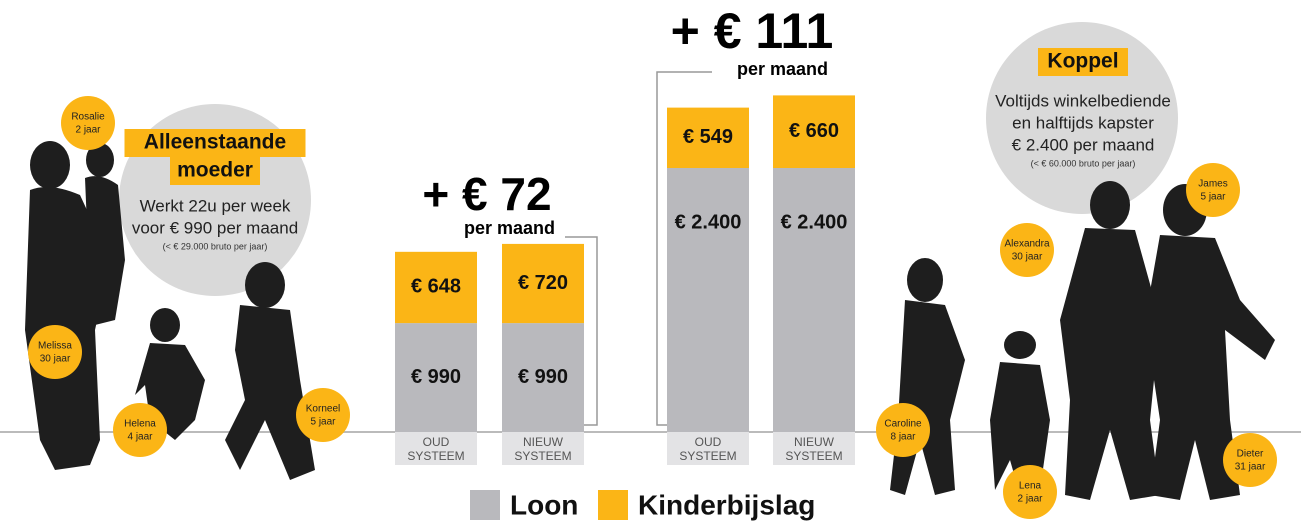  I want to click on person-name: Helena, so click(140, 424).